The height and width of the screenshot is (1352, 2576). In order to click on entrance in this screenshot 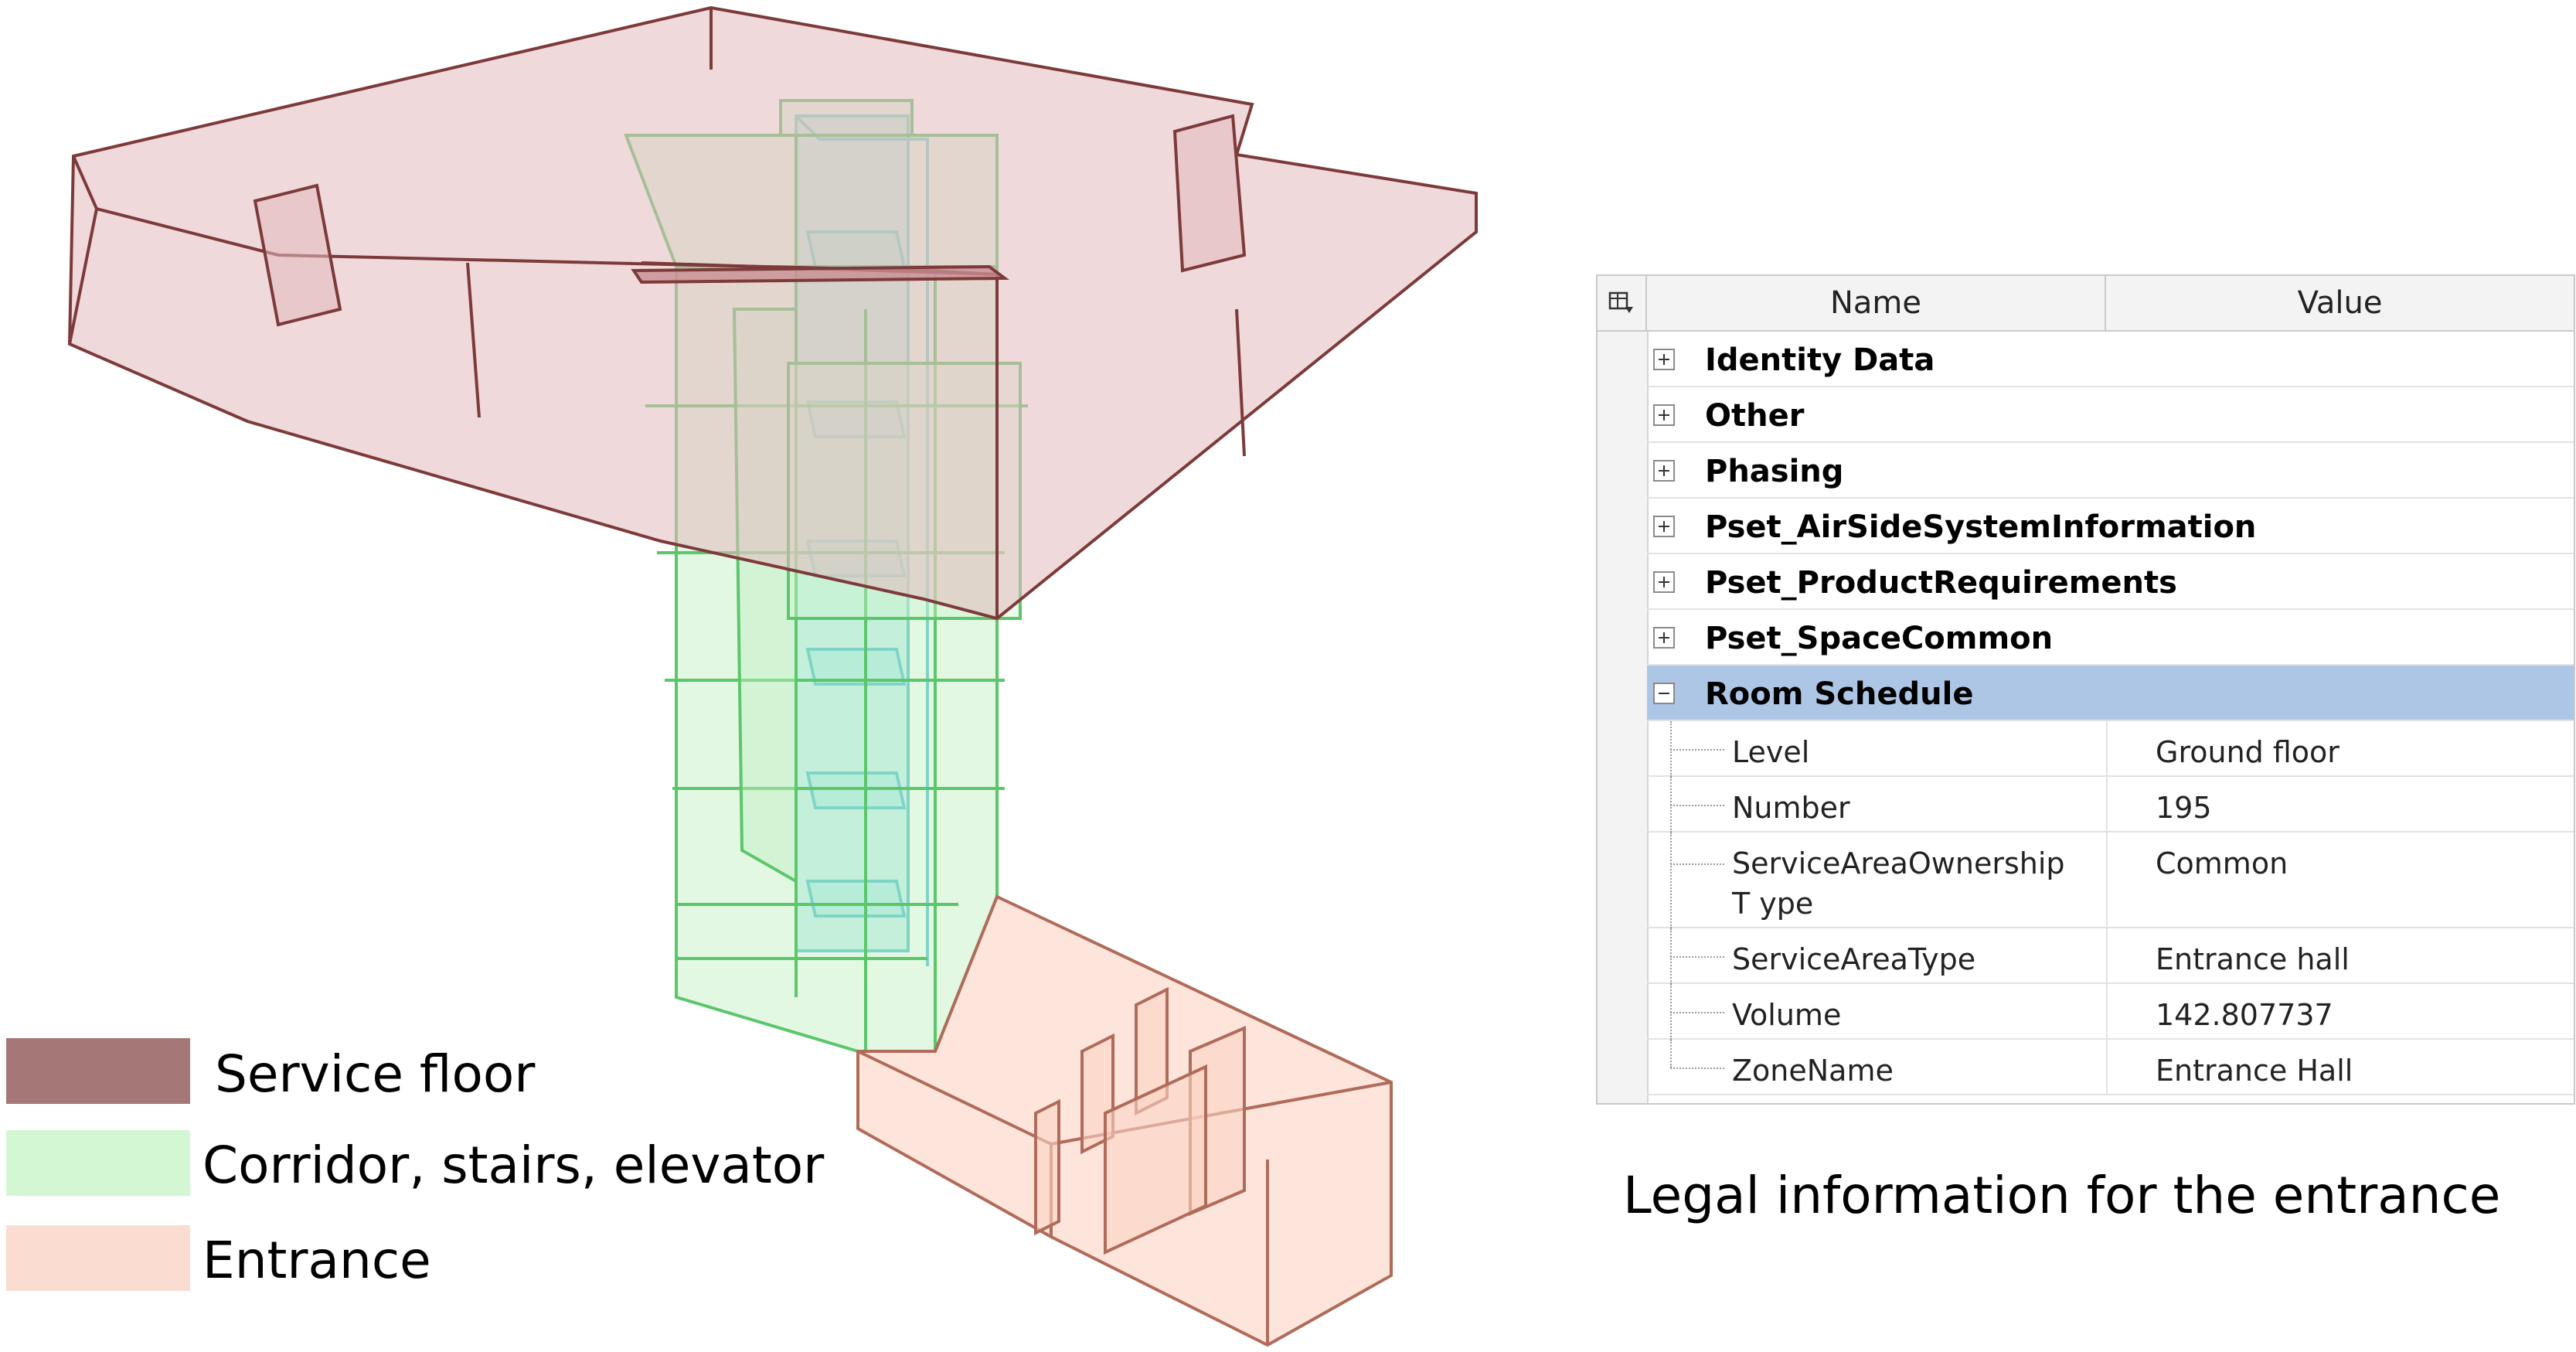, I will do `click(1124, 1121)`.